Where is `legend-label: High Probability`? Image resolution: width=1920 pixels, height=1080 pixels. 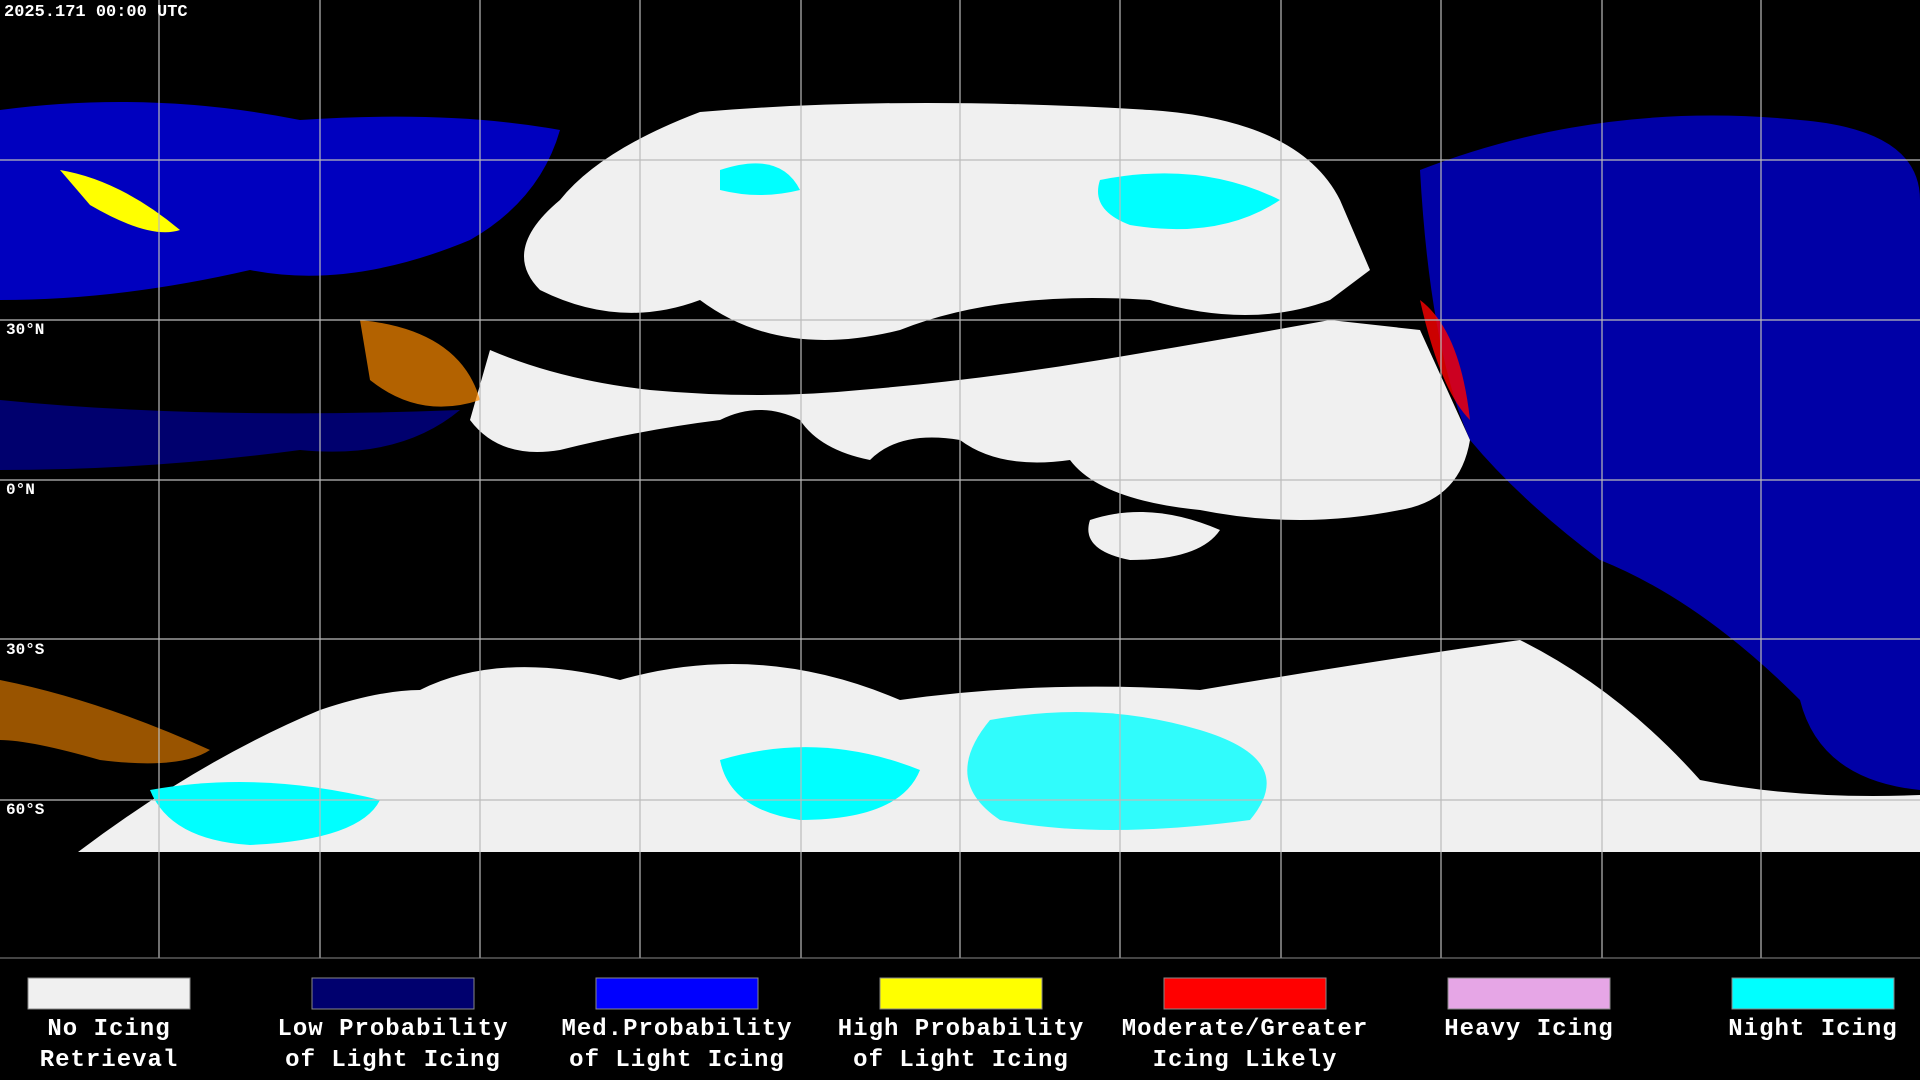 legend-label: High Probability is located at coordinates (961, 1029).